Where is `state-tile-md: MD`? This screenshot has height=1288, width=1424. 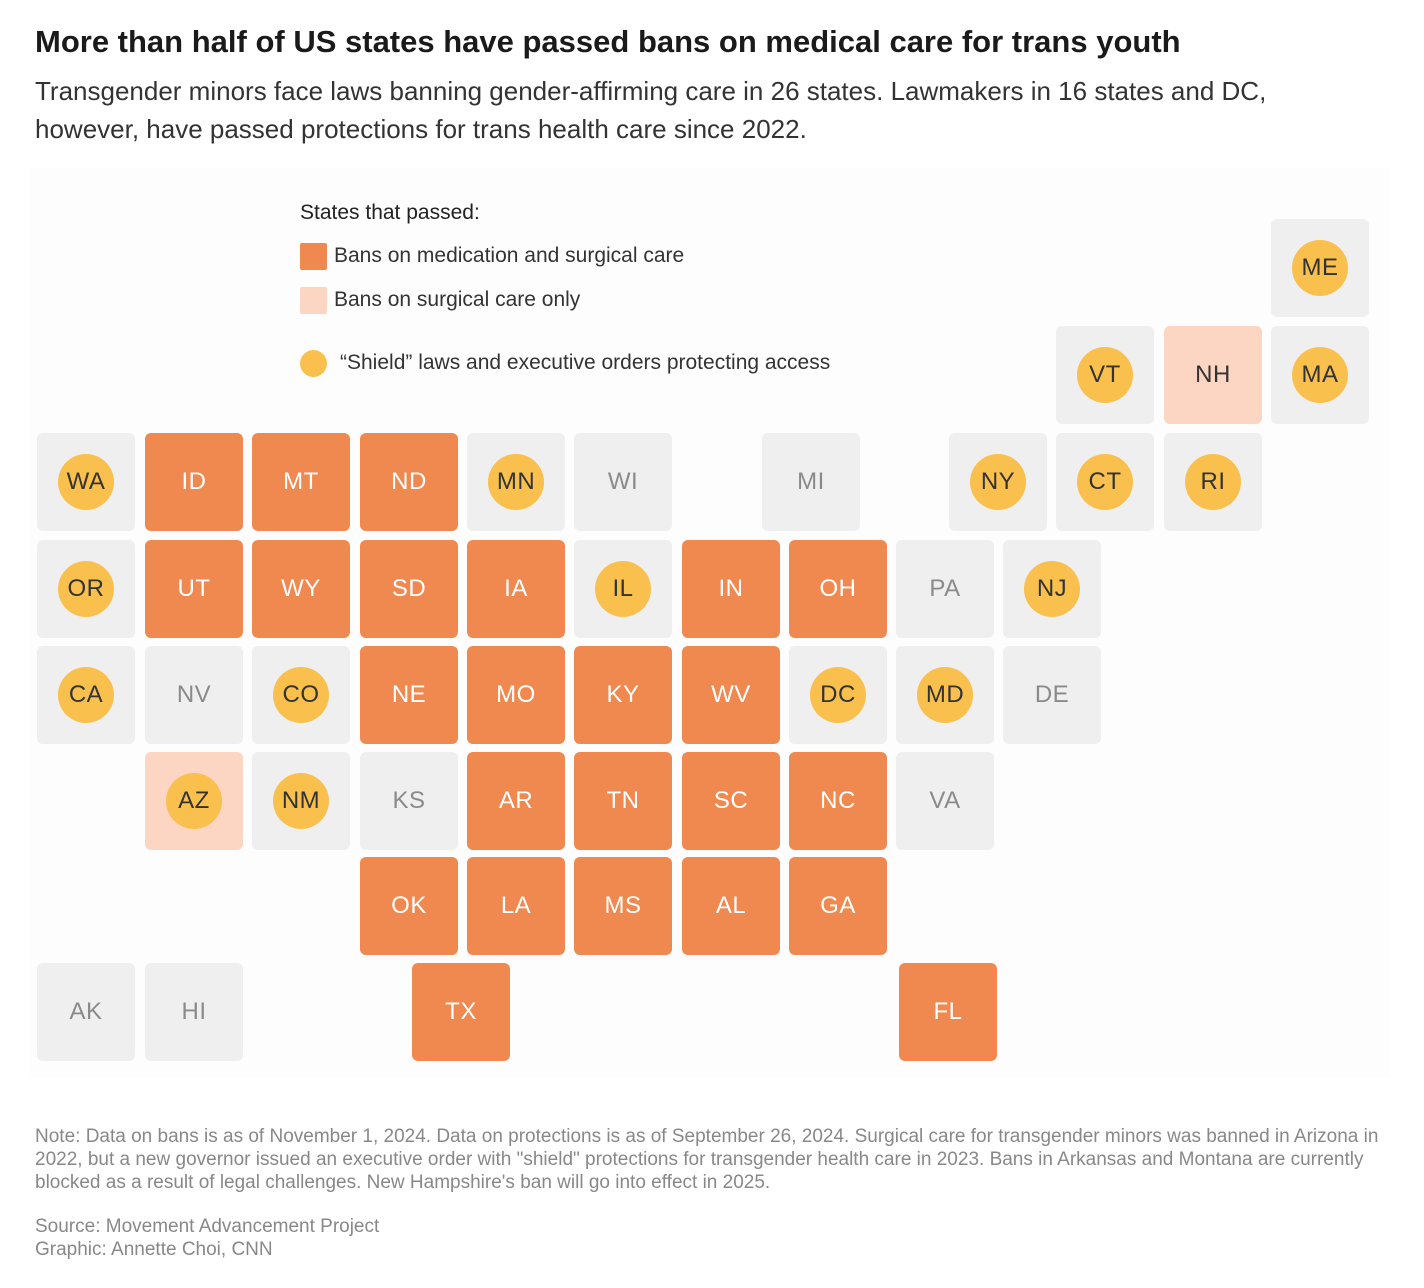 state-tile-md: MD is located at coordinates (945, 695).